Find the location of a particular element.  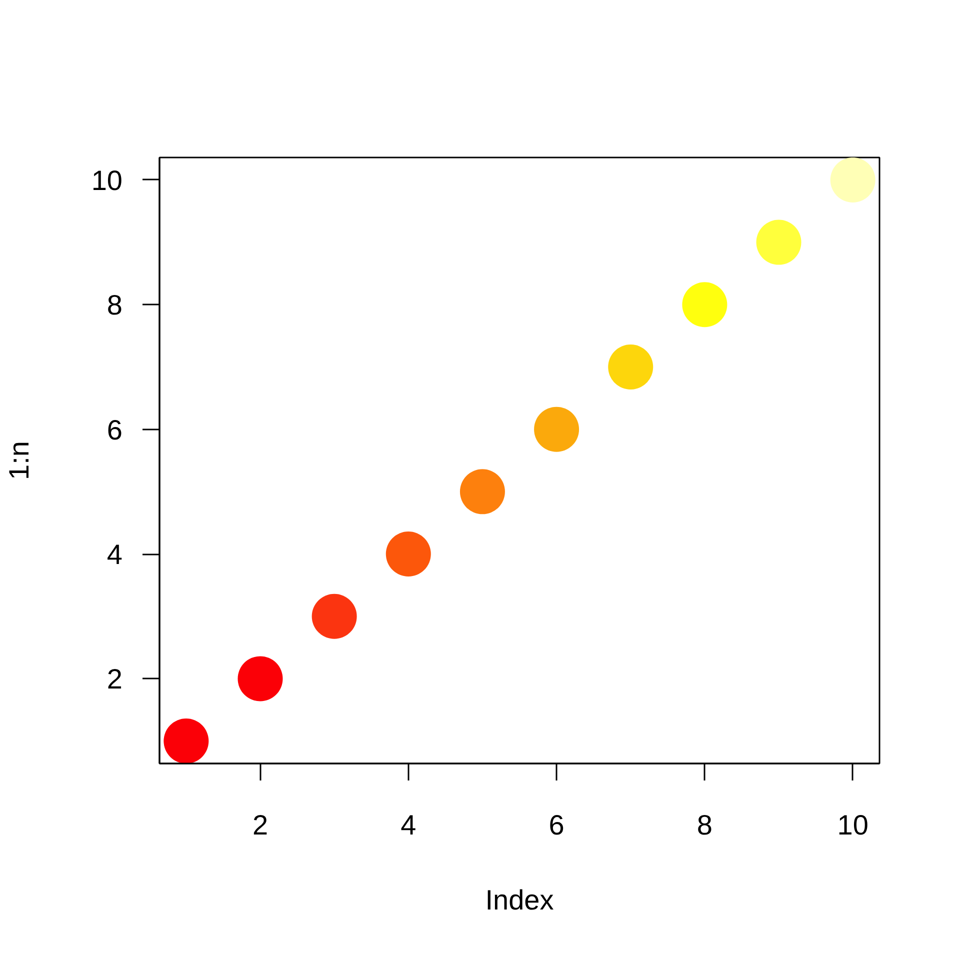

x-tick-label: 6 is located at coordinates (556, 825).